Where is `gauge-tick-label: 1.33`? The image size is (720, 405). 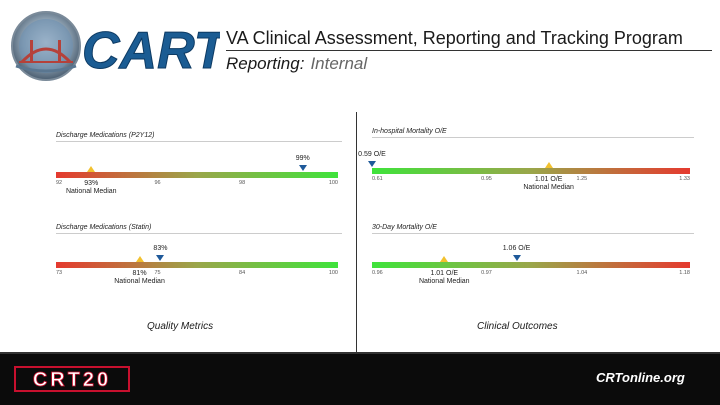 gauge-tick-label: 1.33 is located at coordinates (684, 179).